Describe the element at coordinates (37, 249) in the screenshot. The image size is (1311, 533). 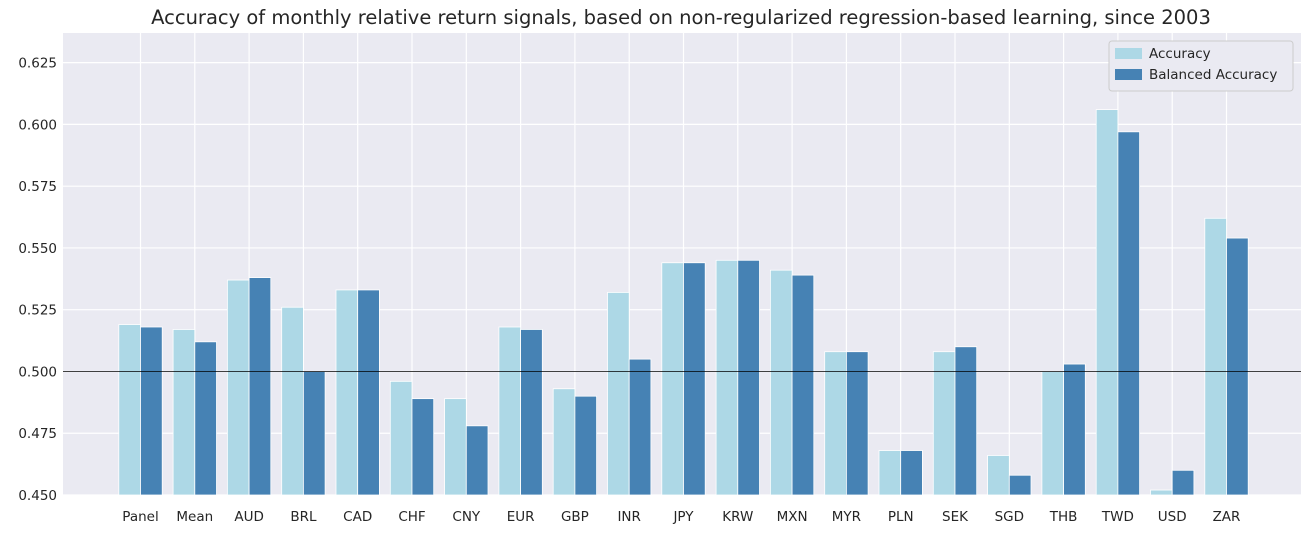
I see `y-tick-label: 0.550` at that location.